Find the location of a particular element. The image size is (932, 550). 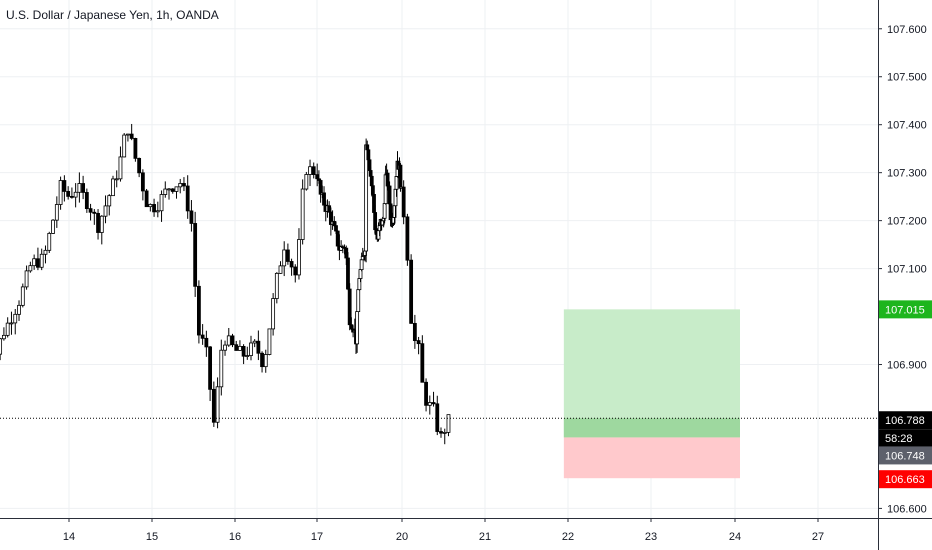

price-tick-label: 107.100 is located at coordinates (907, 270).